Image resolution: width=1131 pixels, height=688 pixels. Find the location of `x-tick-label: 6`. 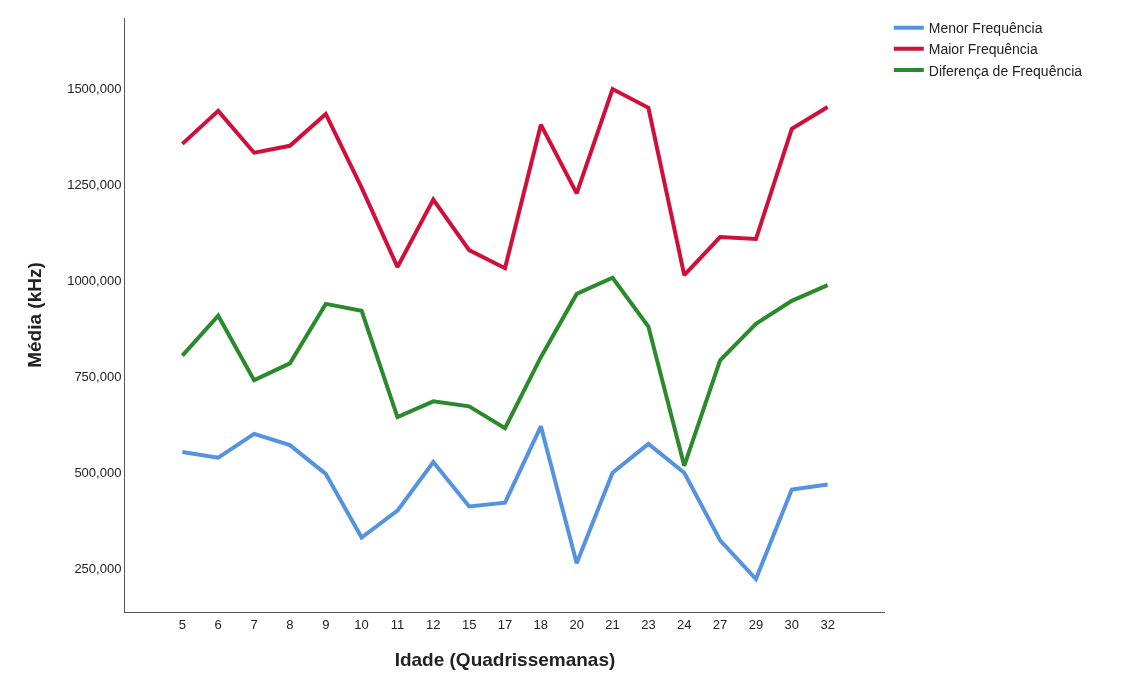

x-tick-label: 6 is located at coordinates (218, 624).